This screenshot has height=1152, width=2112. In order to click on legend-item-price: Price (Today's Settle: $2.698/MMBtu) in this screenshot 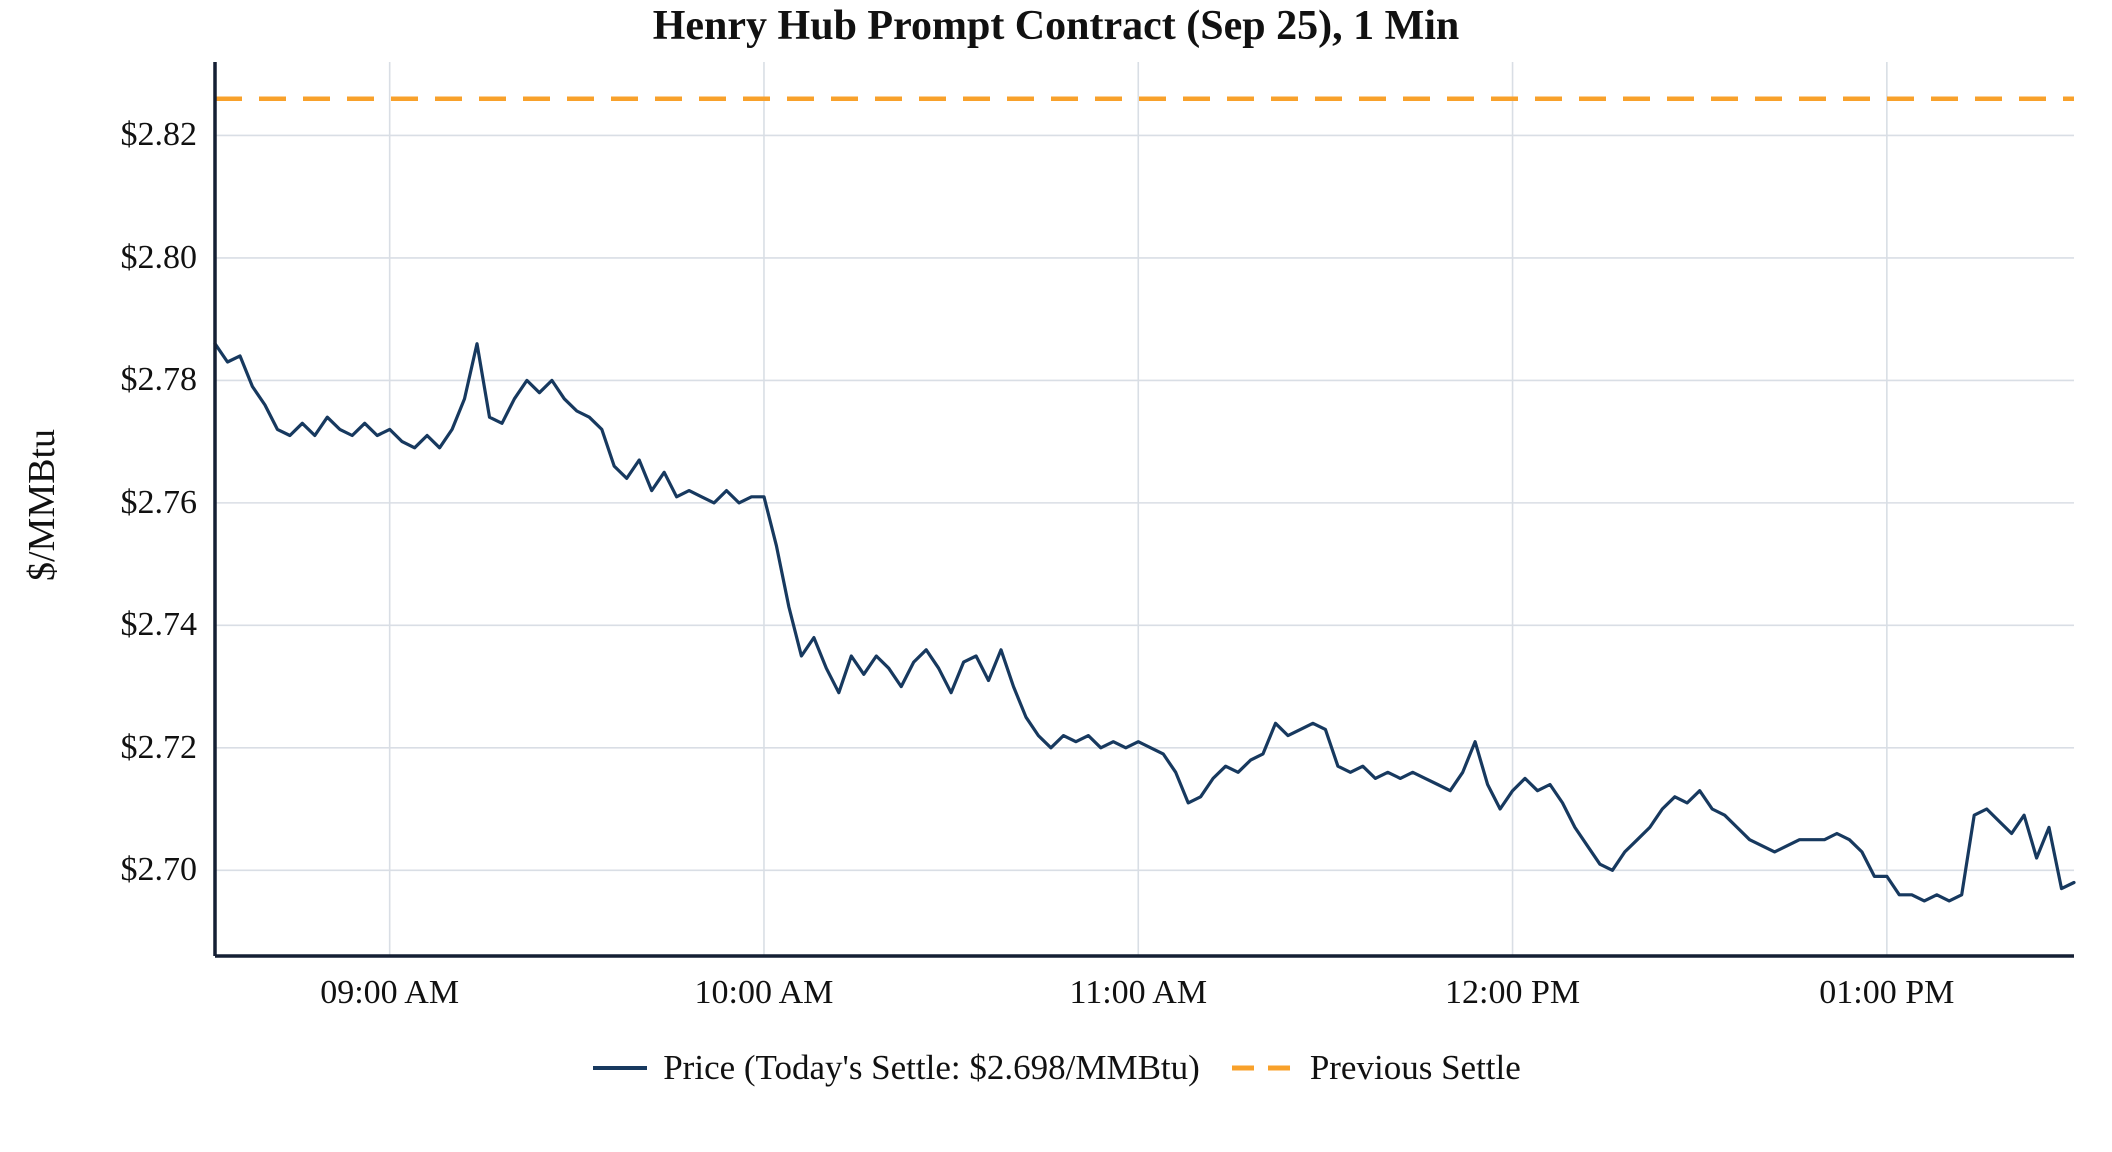, I will do `click(895, 1068)`.